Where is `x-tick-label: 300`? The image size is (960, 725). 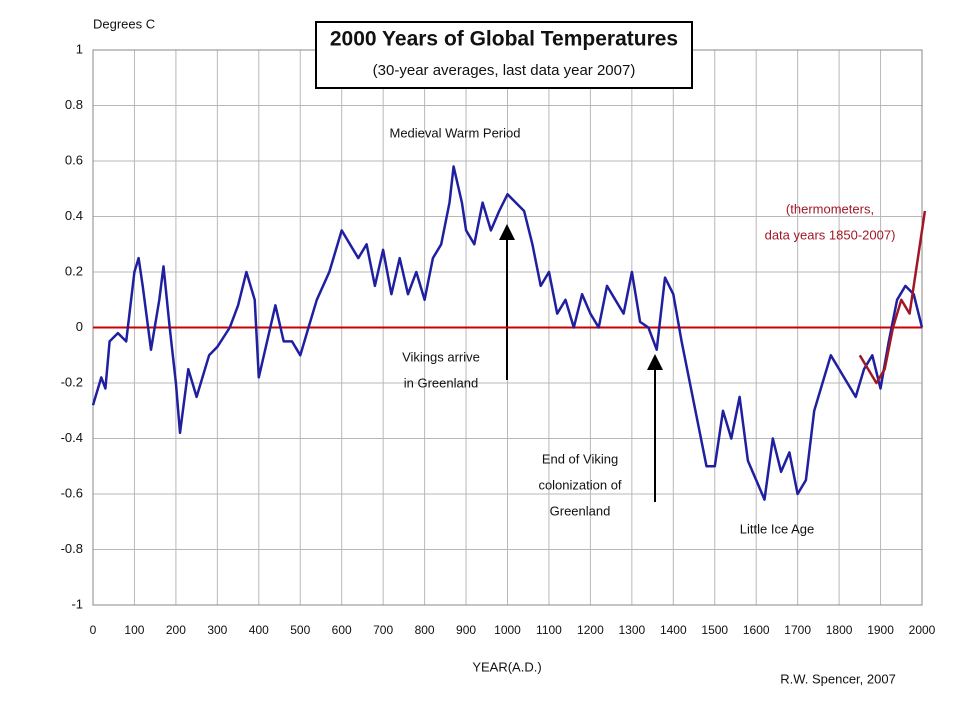
x-tick-label: 300 is located at coordinates (217, 630).